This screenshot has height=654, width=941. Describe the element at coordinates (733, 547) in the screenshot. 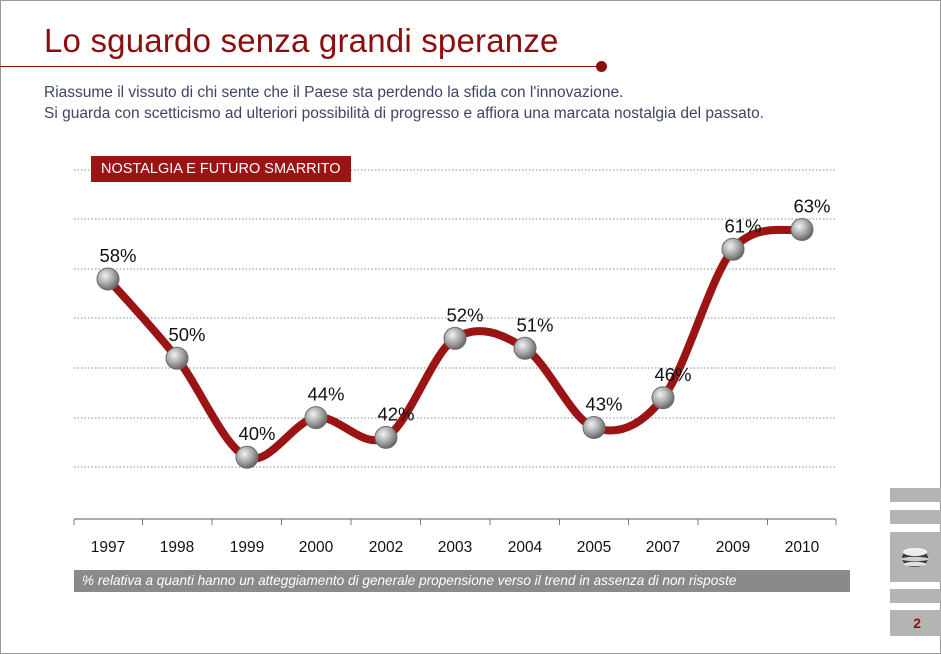

I see `x-tick-label: 2009` at that location.